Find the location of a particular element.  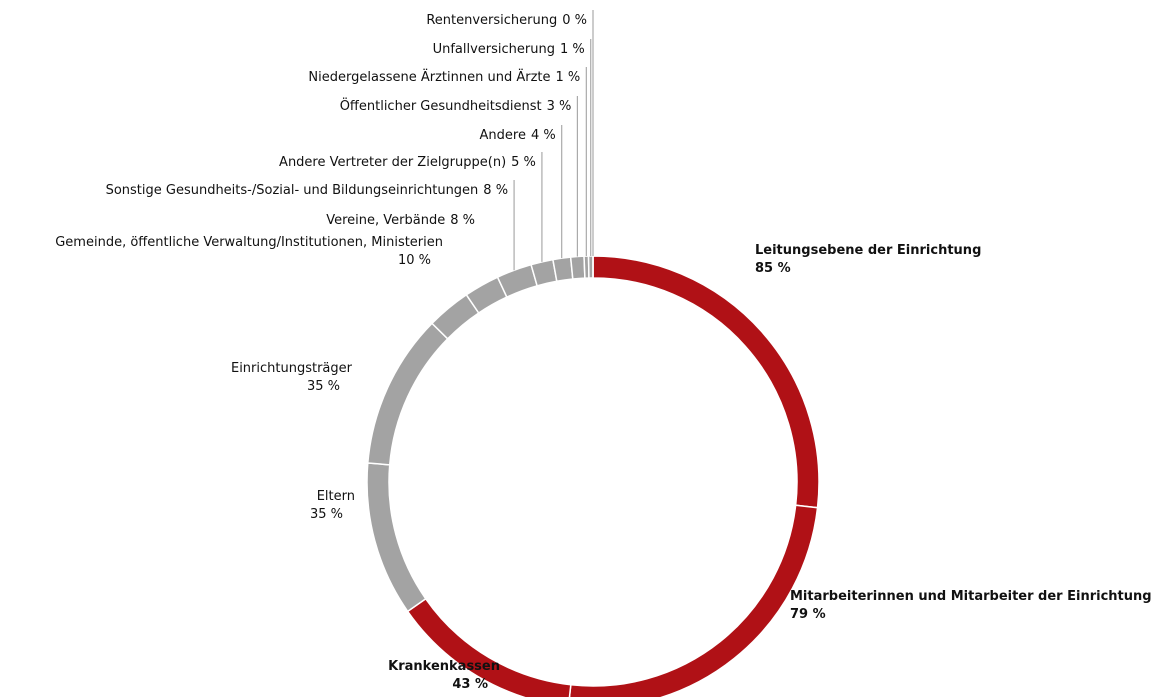

category-label: Andere is located at coordinates (503, 135).